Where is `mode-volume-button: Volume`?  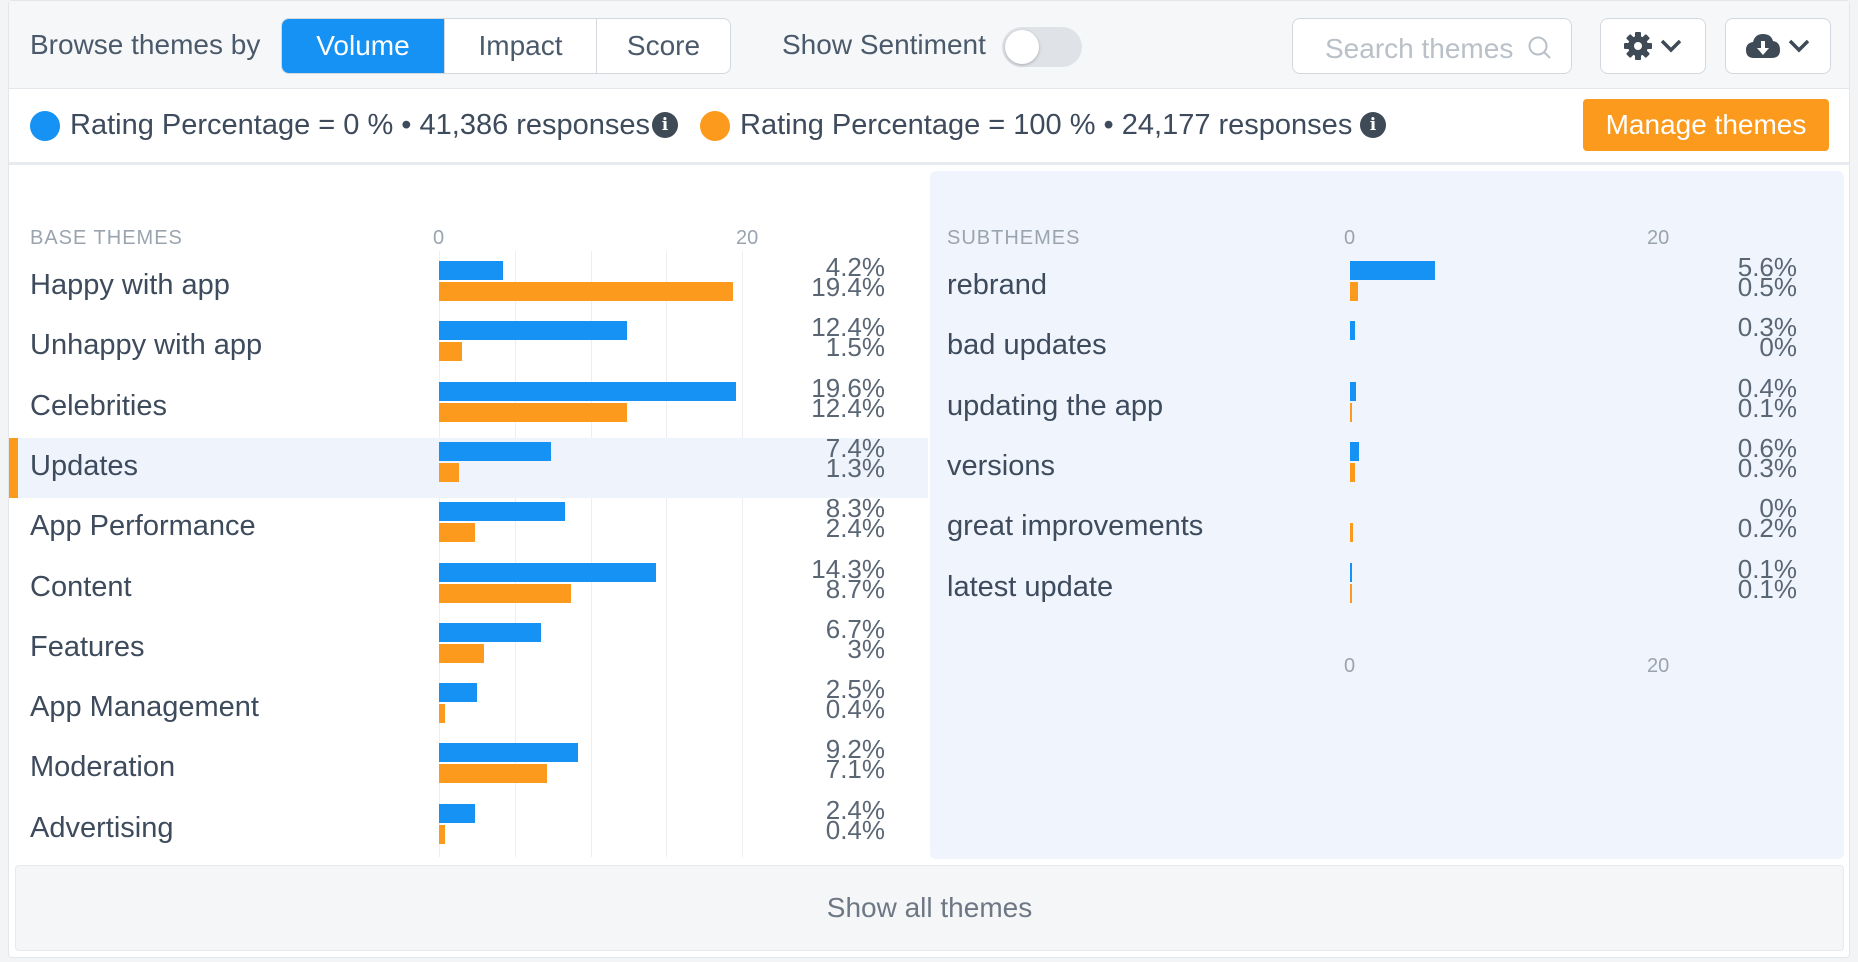 mode-volume-button: Volume is located at coordinates (363, 46).